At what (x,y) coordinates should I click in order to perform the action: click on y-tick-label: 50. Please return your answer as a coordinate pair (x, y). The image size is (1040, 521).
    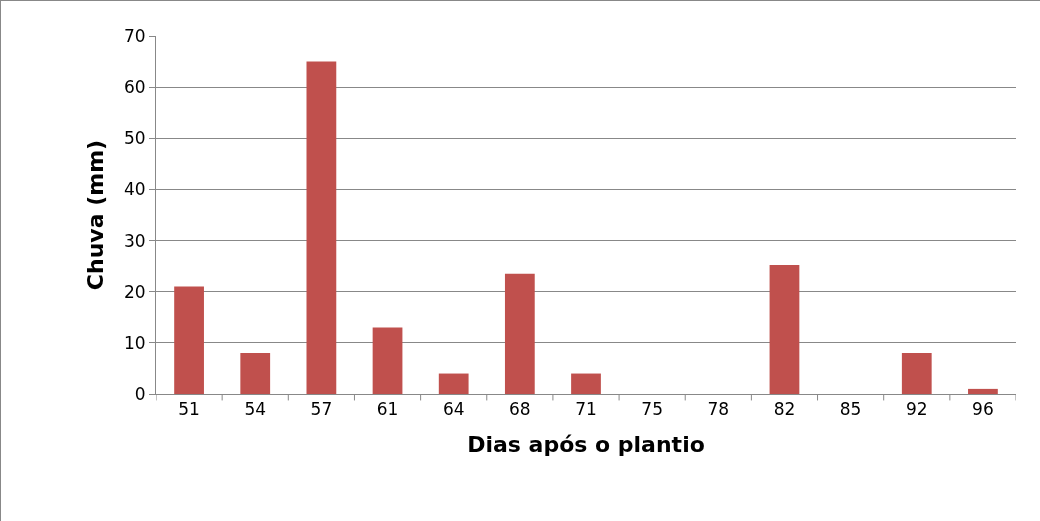
    Looking at the image, I should click on (134, 138).